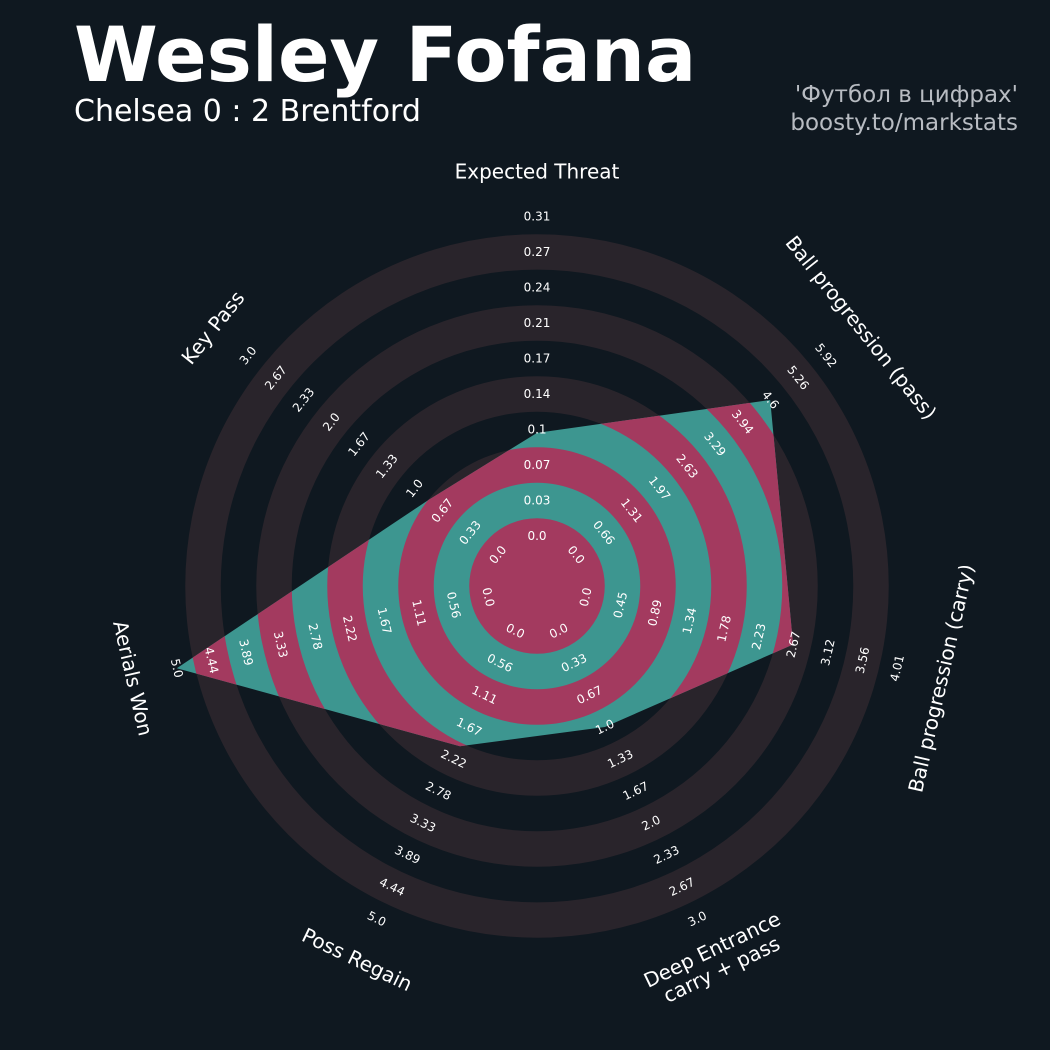  What do you see at coordinates (350, 628) in the screenshot?
I see `tick-label: 2.22` at bounding box center [350, 628].